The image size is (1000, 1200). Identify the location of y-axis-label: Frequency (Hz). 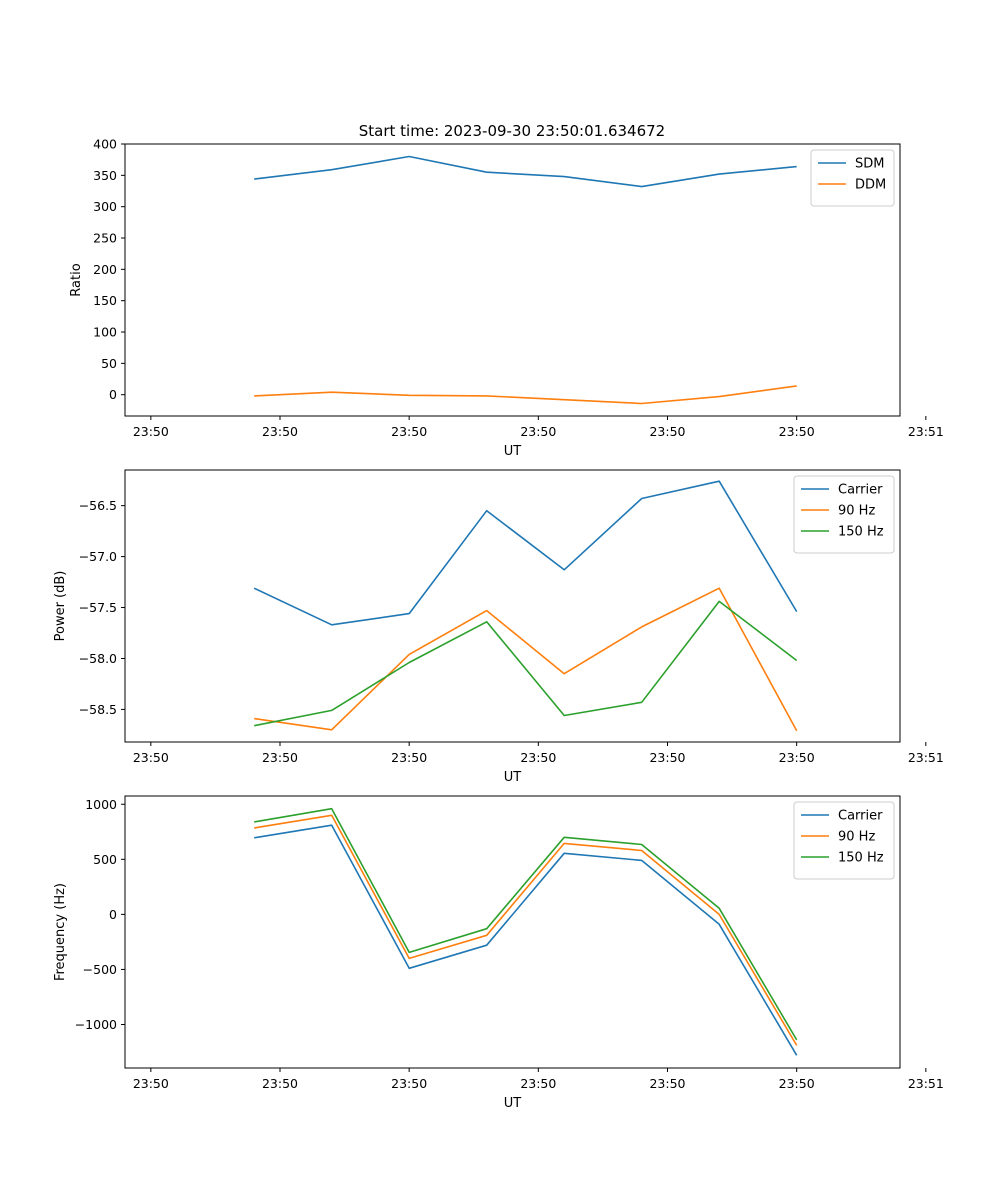
(60, 932).